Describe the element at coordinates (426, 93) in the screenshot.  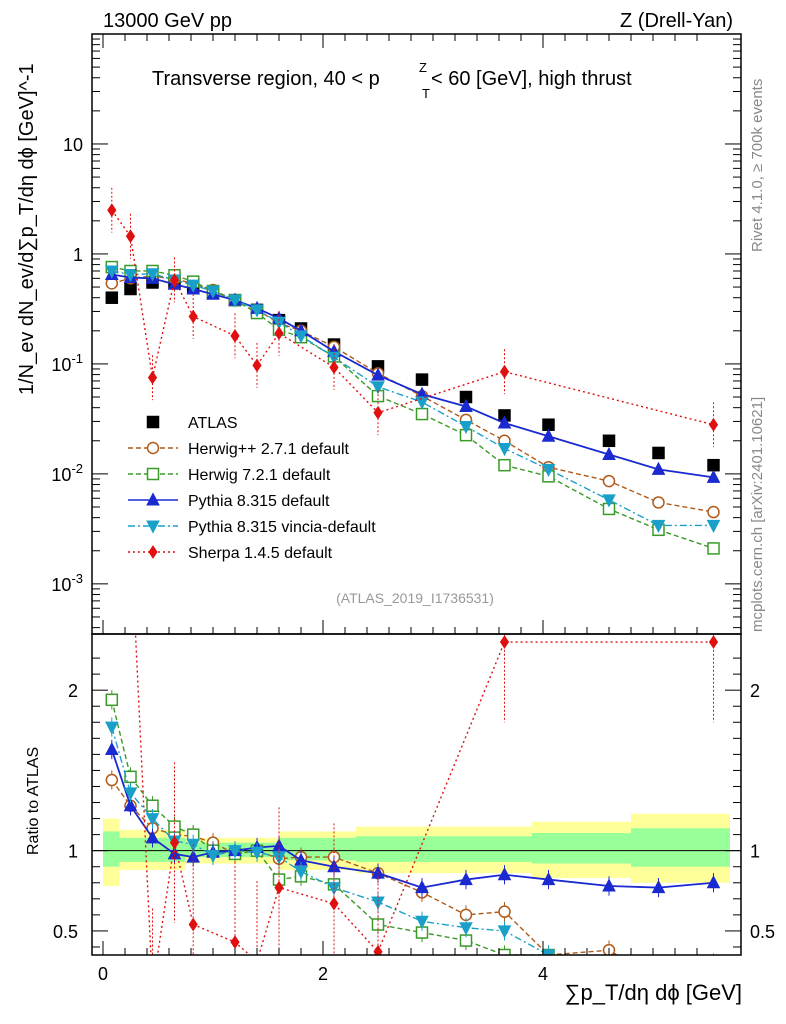
I see `plot-title-sub: T` at that location.